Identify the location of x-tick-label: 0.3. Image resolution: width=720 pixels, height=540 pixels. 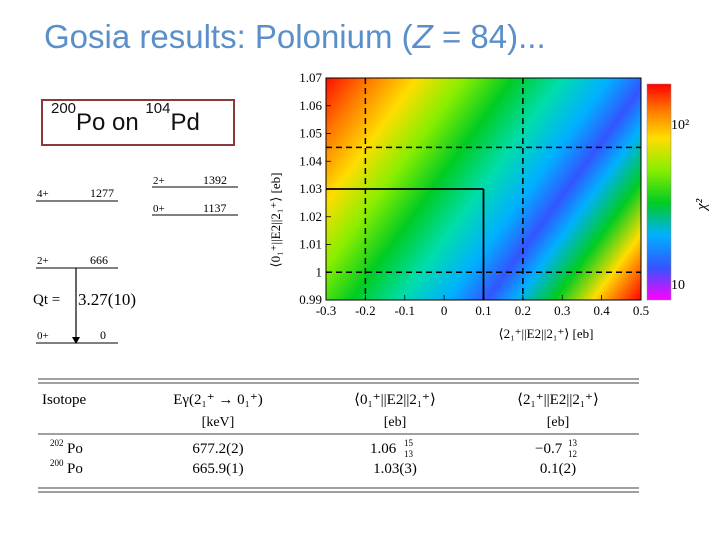
(562, 310).